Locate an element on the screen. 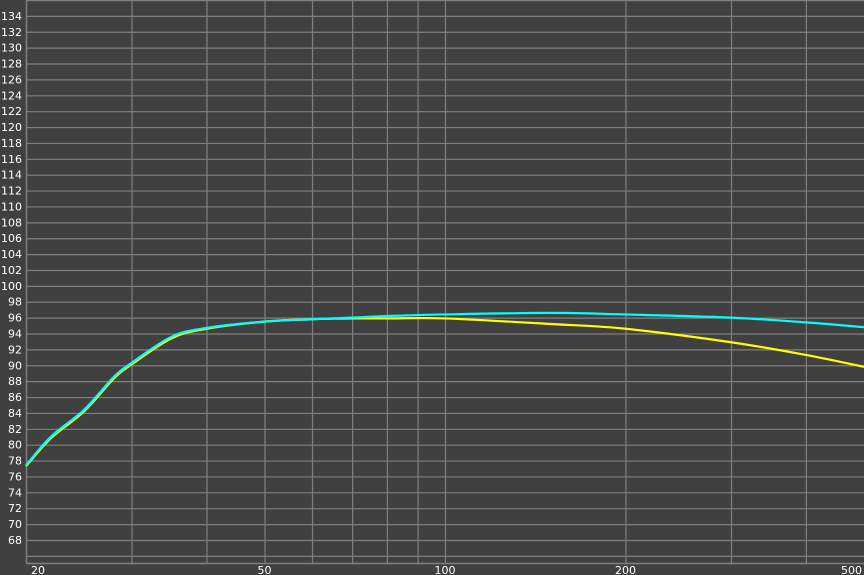  y-tick-label: 118 is located at coordinates (11, 143).